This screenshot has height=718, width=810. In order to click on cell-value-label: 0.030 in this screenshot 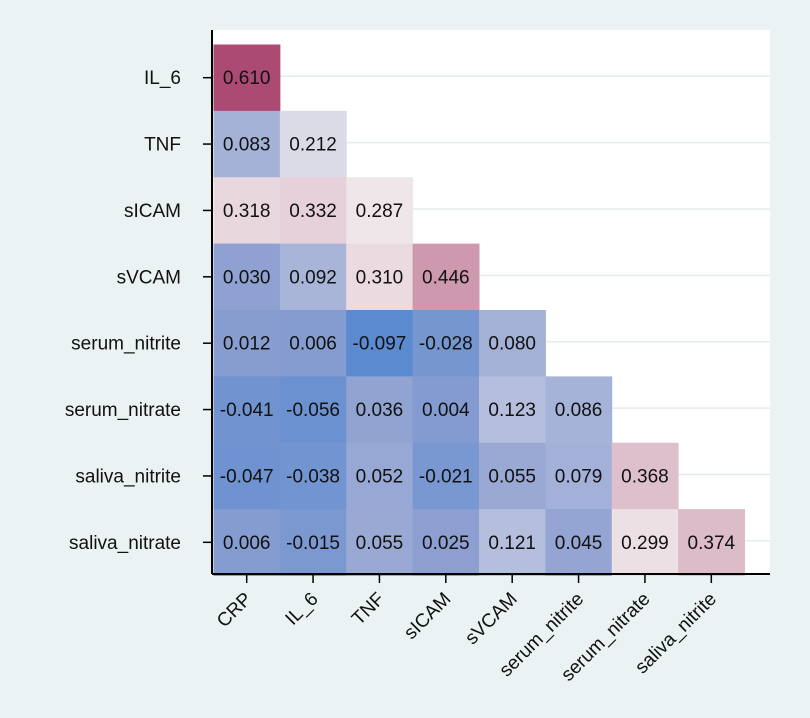, I will do `click(247, 277)`.